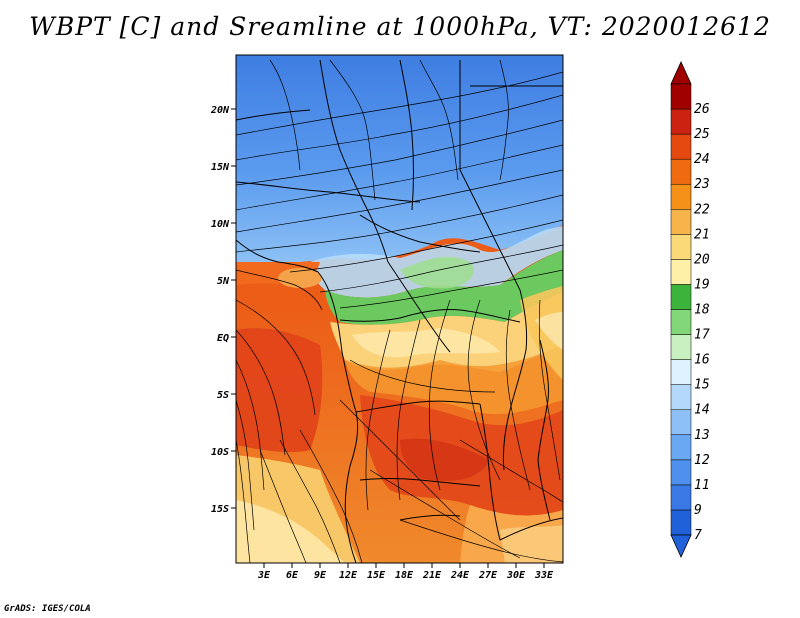  Describe the element at coordinates (702, 460) in the screenshot. I see `colorbar-label-12: 12` at that location.